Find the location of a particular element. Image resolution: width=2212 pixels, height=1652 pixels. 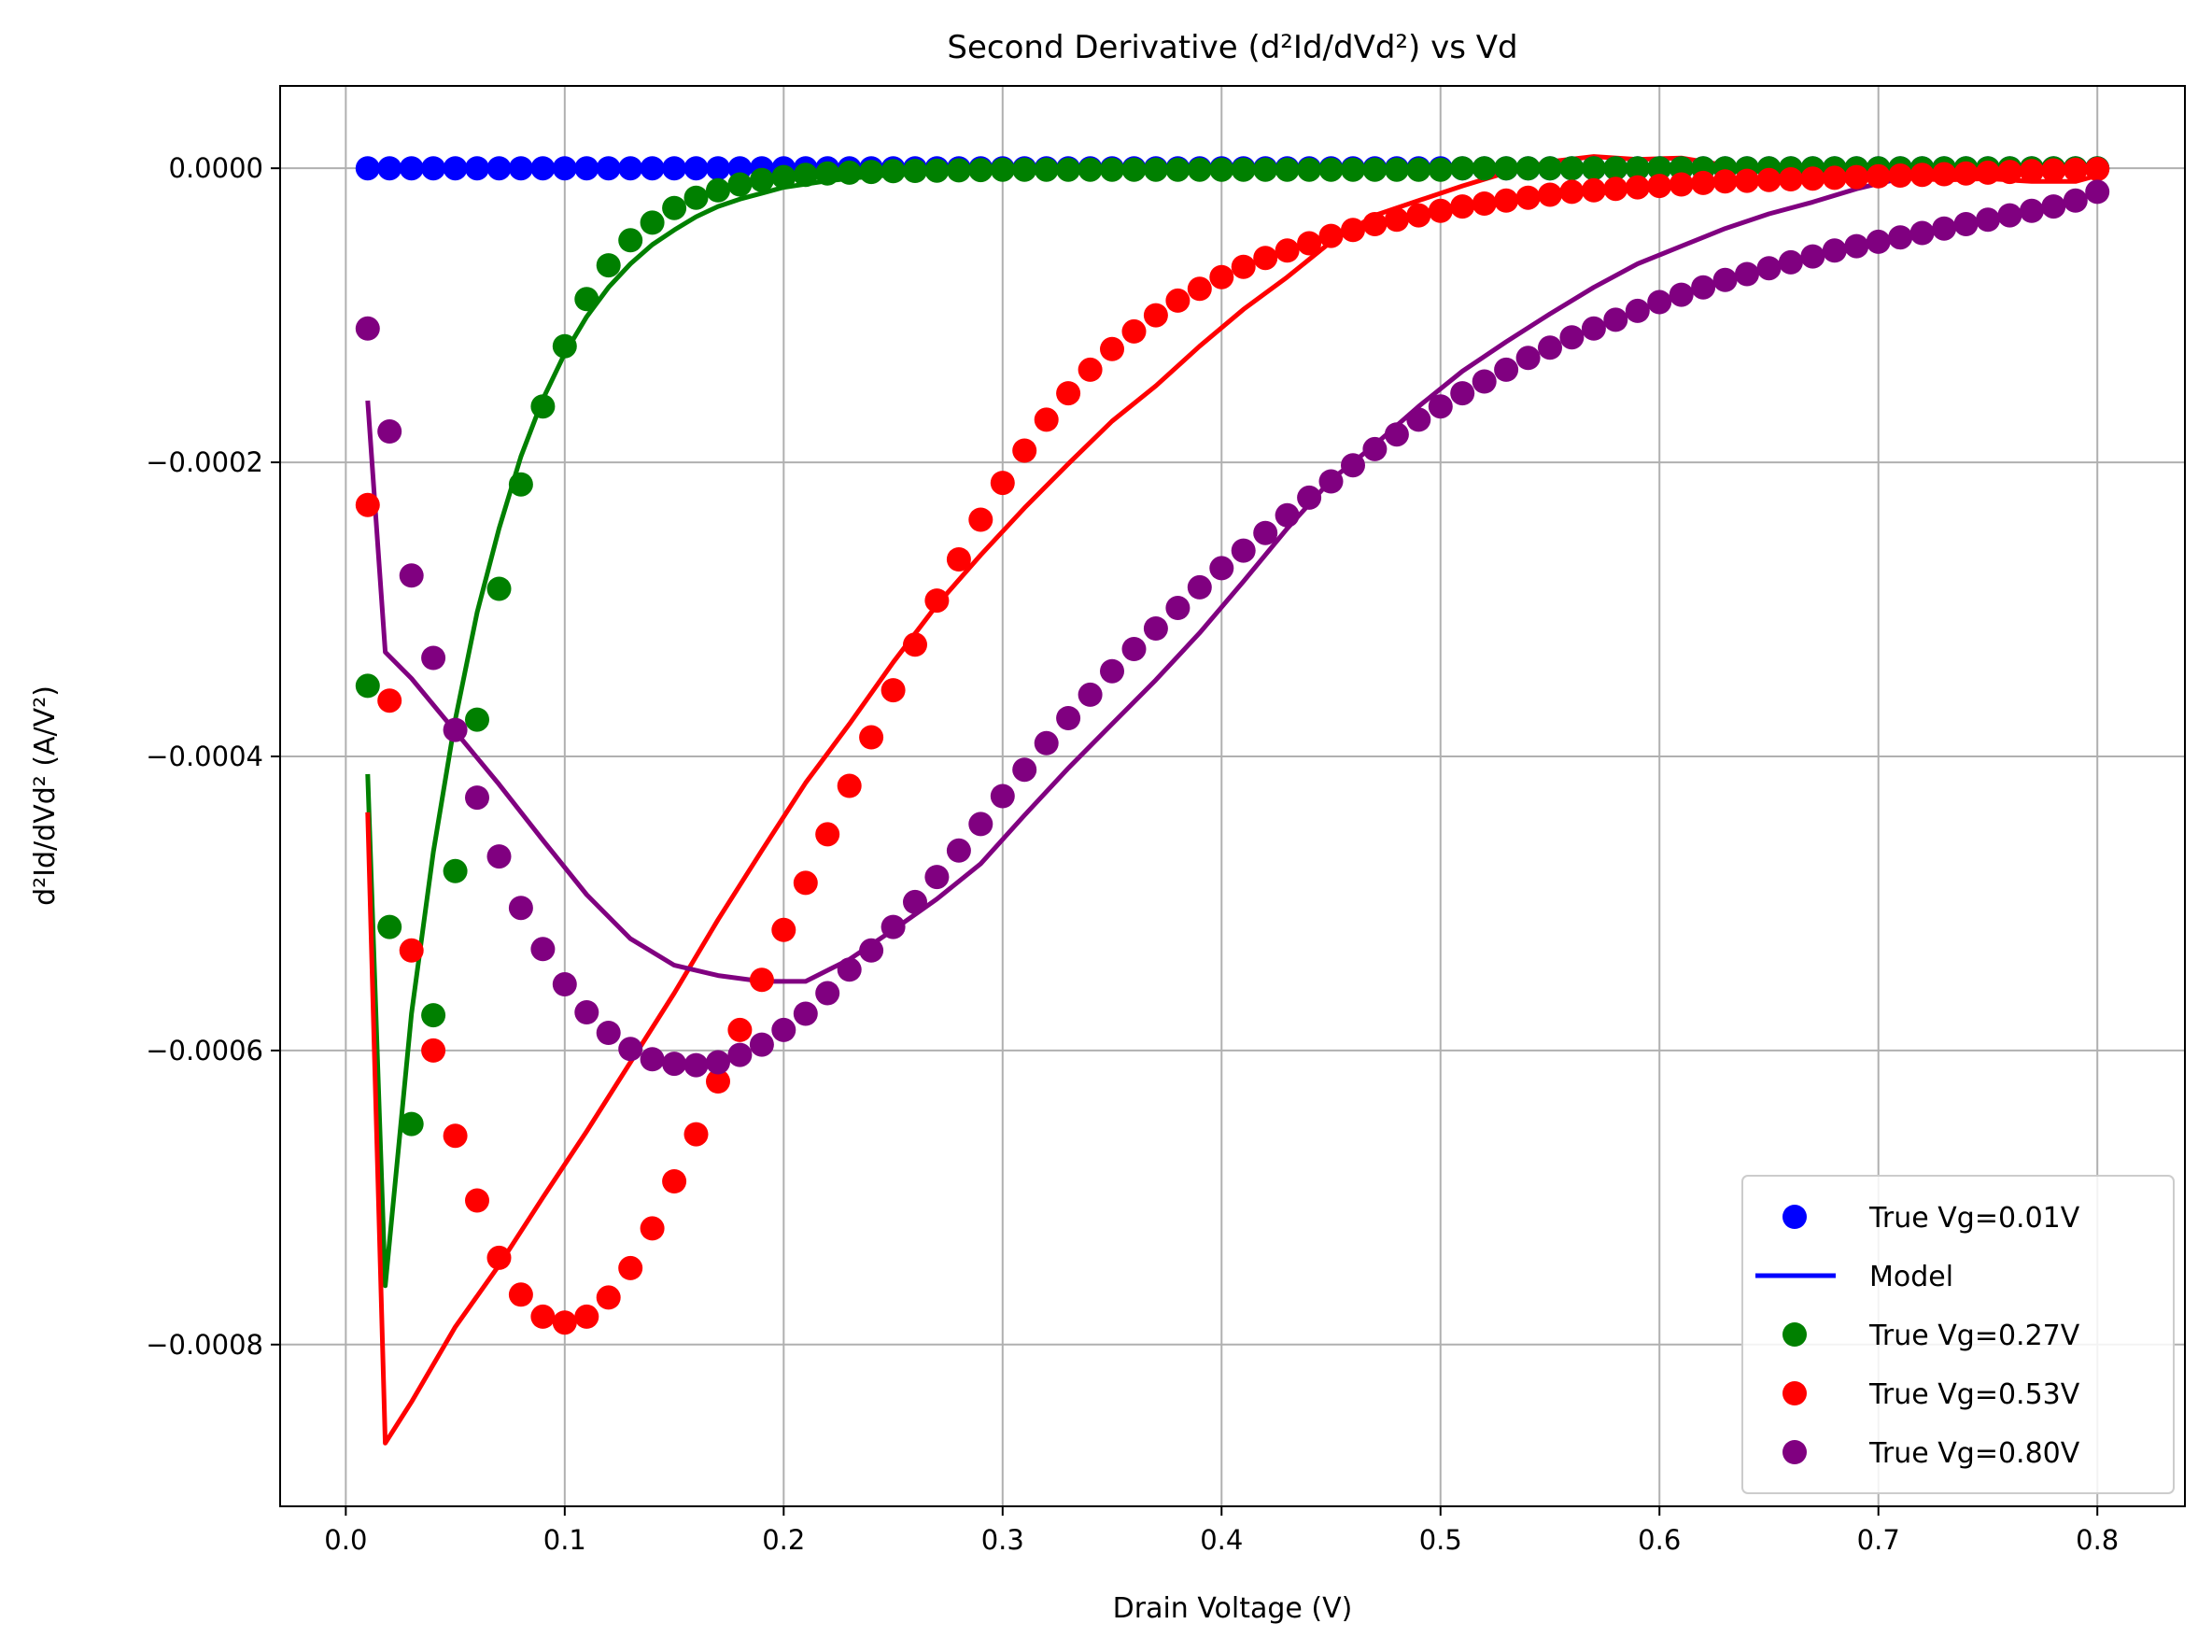

y-tick-label: −0.0008 is located at coordinates (204, 1345).